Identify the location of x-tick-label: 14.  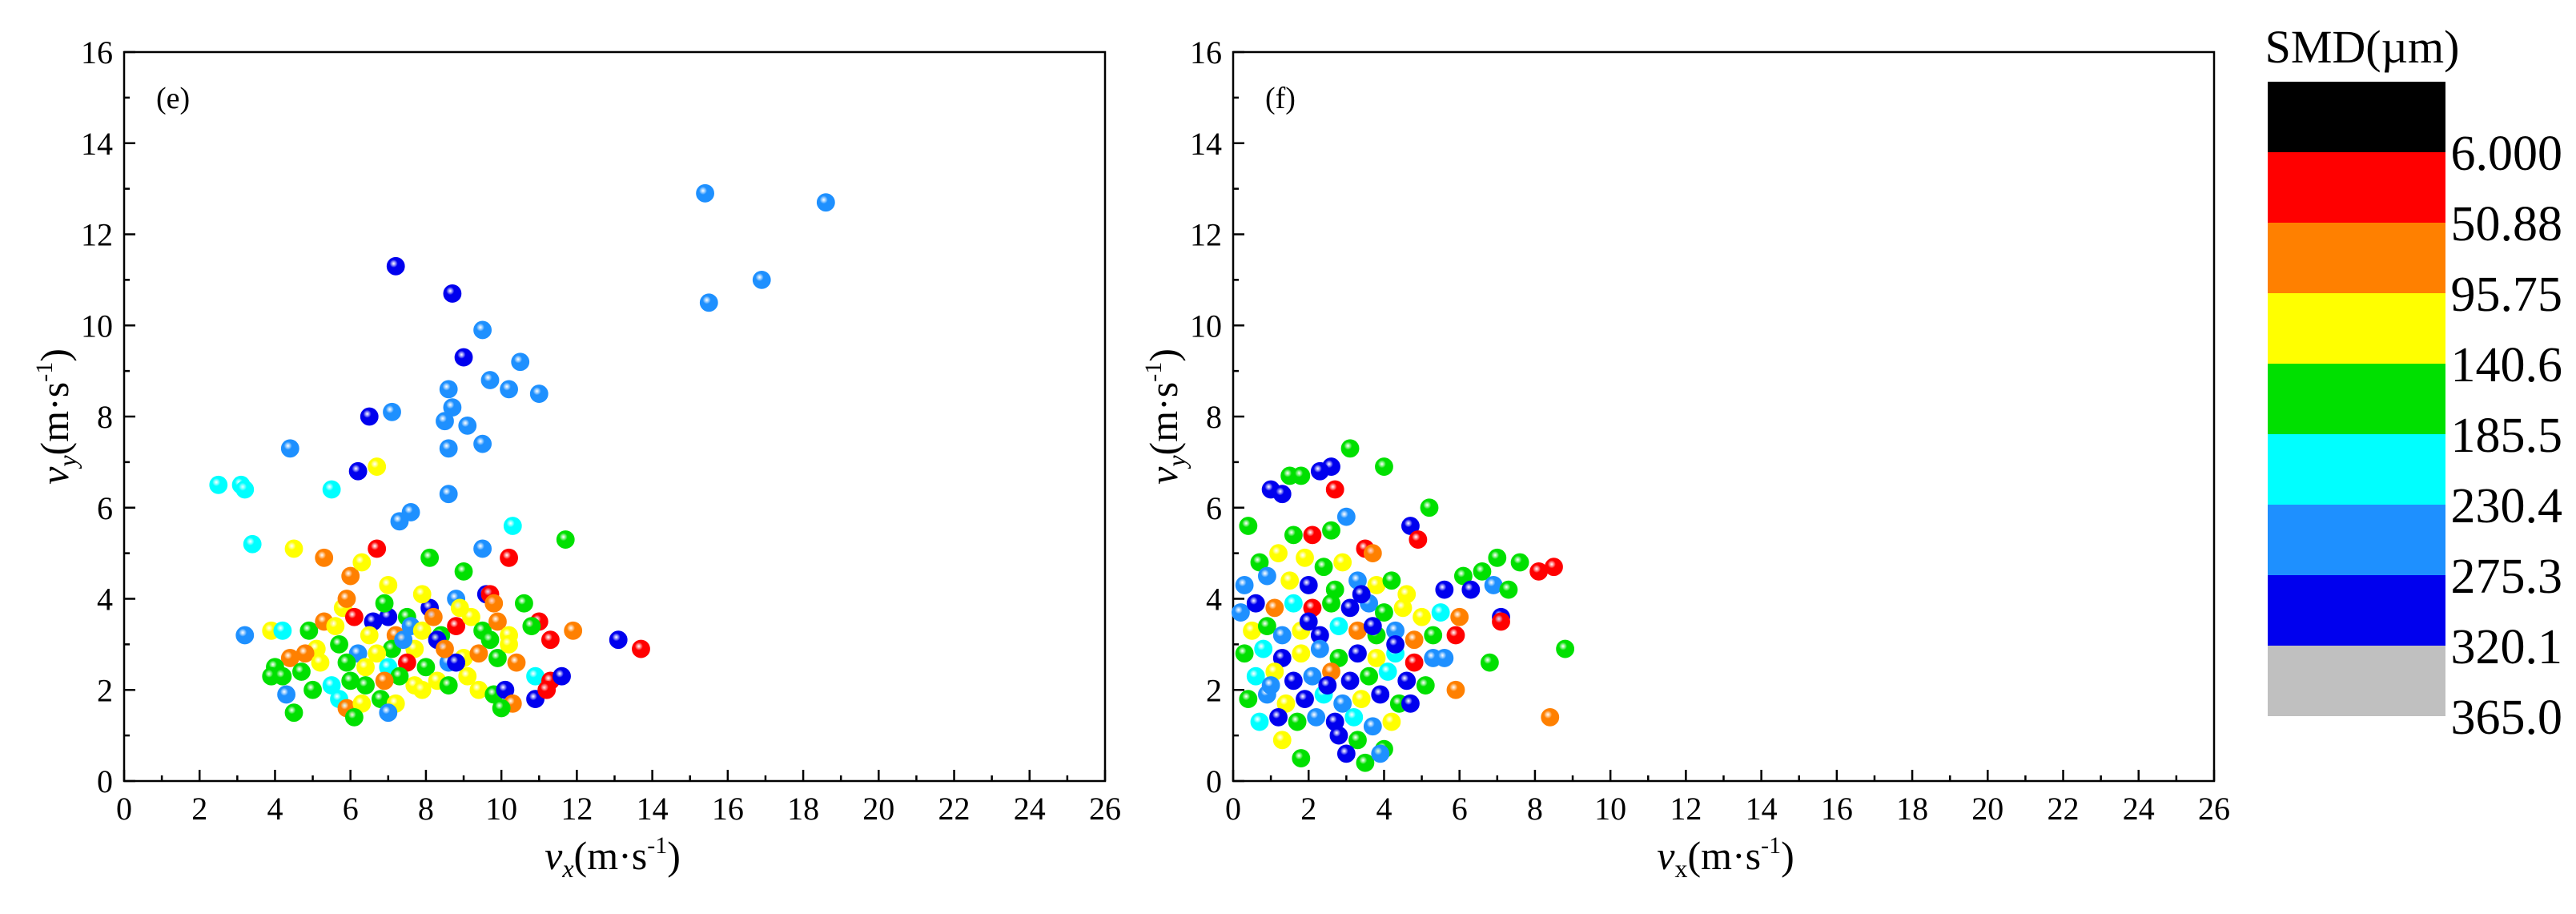
(1762, 809).